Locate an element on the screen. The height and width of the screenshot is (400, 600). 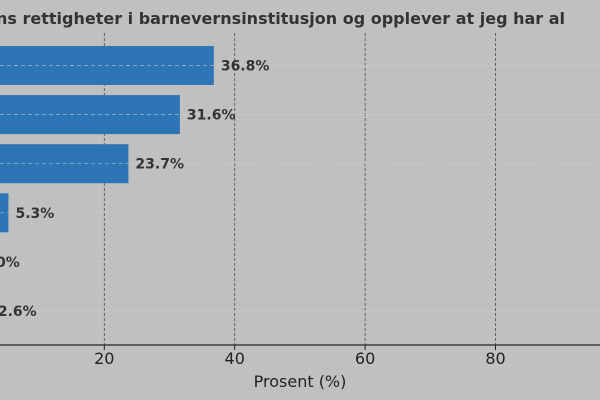
bar-value-label: 23.7% is located at coordinates (159, 165).